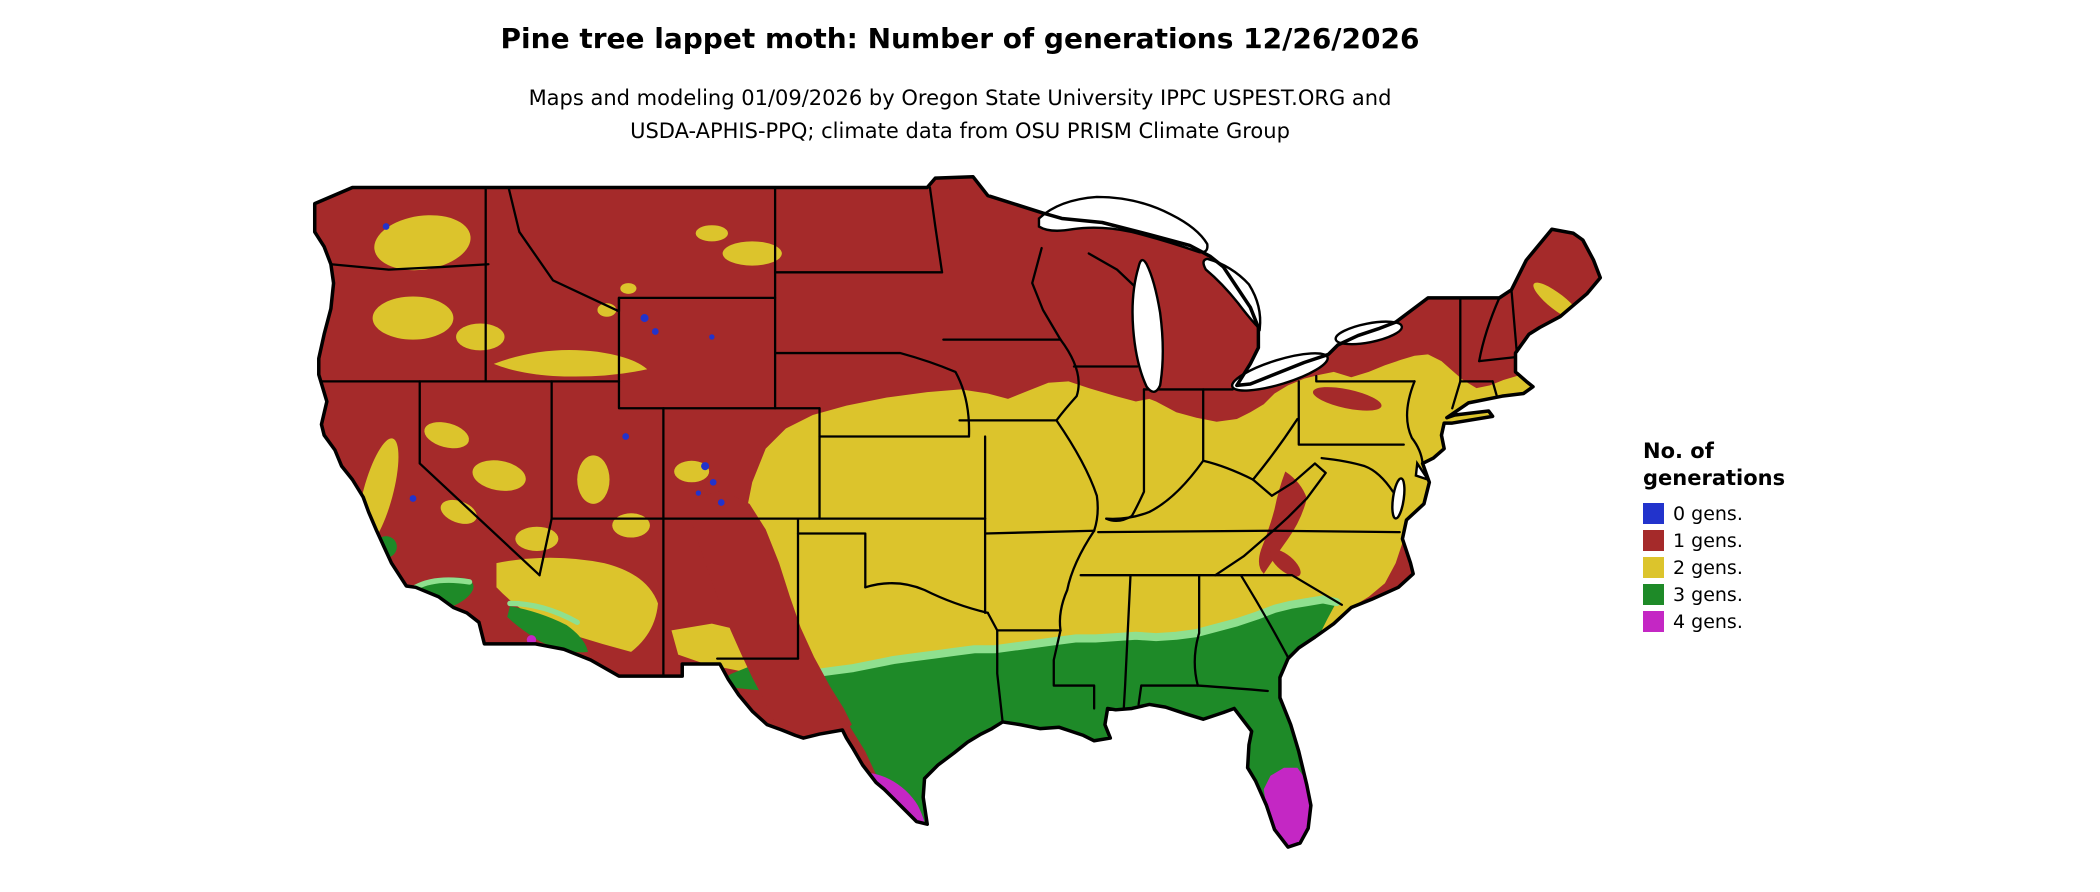 This screenshot has width=2100, height=892. What do you see at coordinates (1758, 514) in the screenshot?
I see `legend-item-0-gens: 0 gens.` at bounding box center [1758, 514].